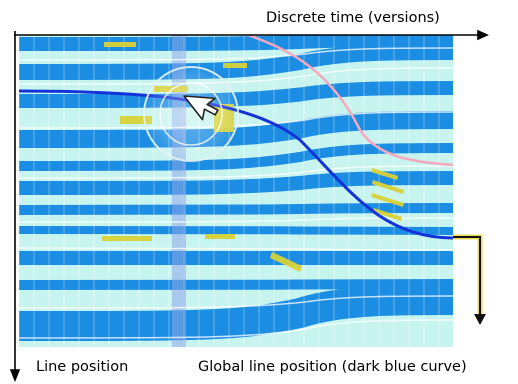 The width and height of the screenshot is (518, 384). I want to click on mouse-pointer-icon, so click(201, 108).